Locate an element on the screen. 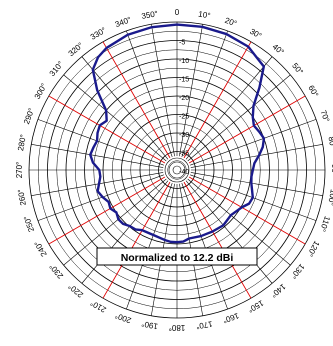 The height and width of the screenshot is (346, 333). annotation-background is located at coordinates (177, 256).